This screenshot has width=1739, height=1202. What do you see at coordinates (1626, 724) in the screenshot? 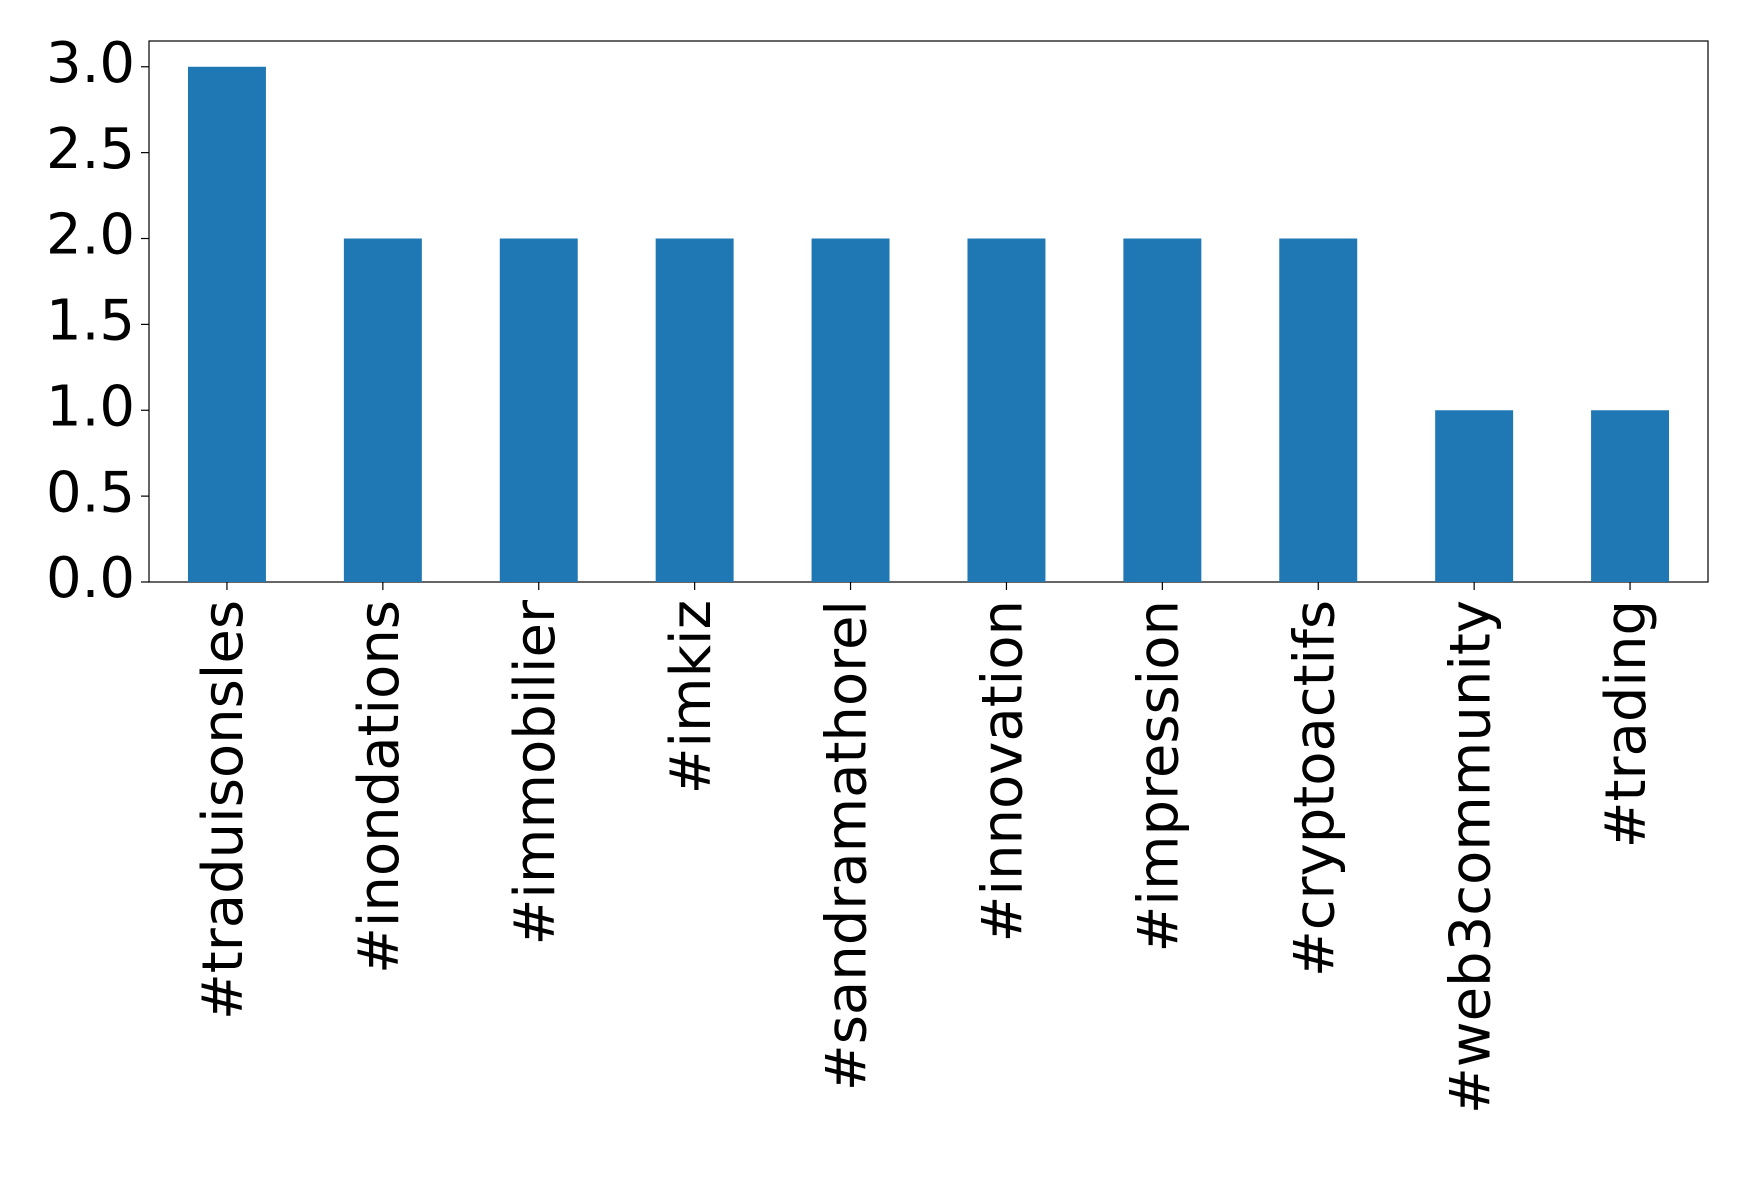
I see `x-tick-label: #trading` at bounding box center [1626, 724].